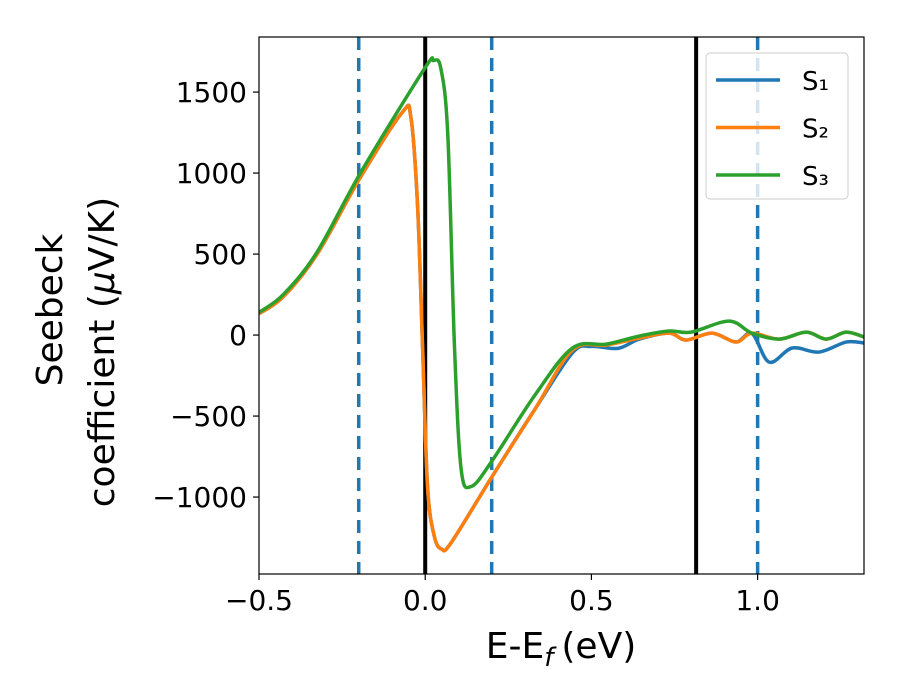  Describe the element at coordinates (50, 309) in the screenshot. I see `y-axis-label-line1: Seebeck` at that location.